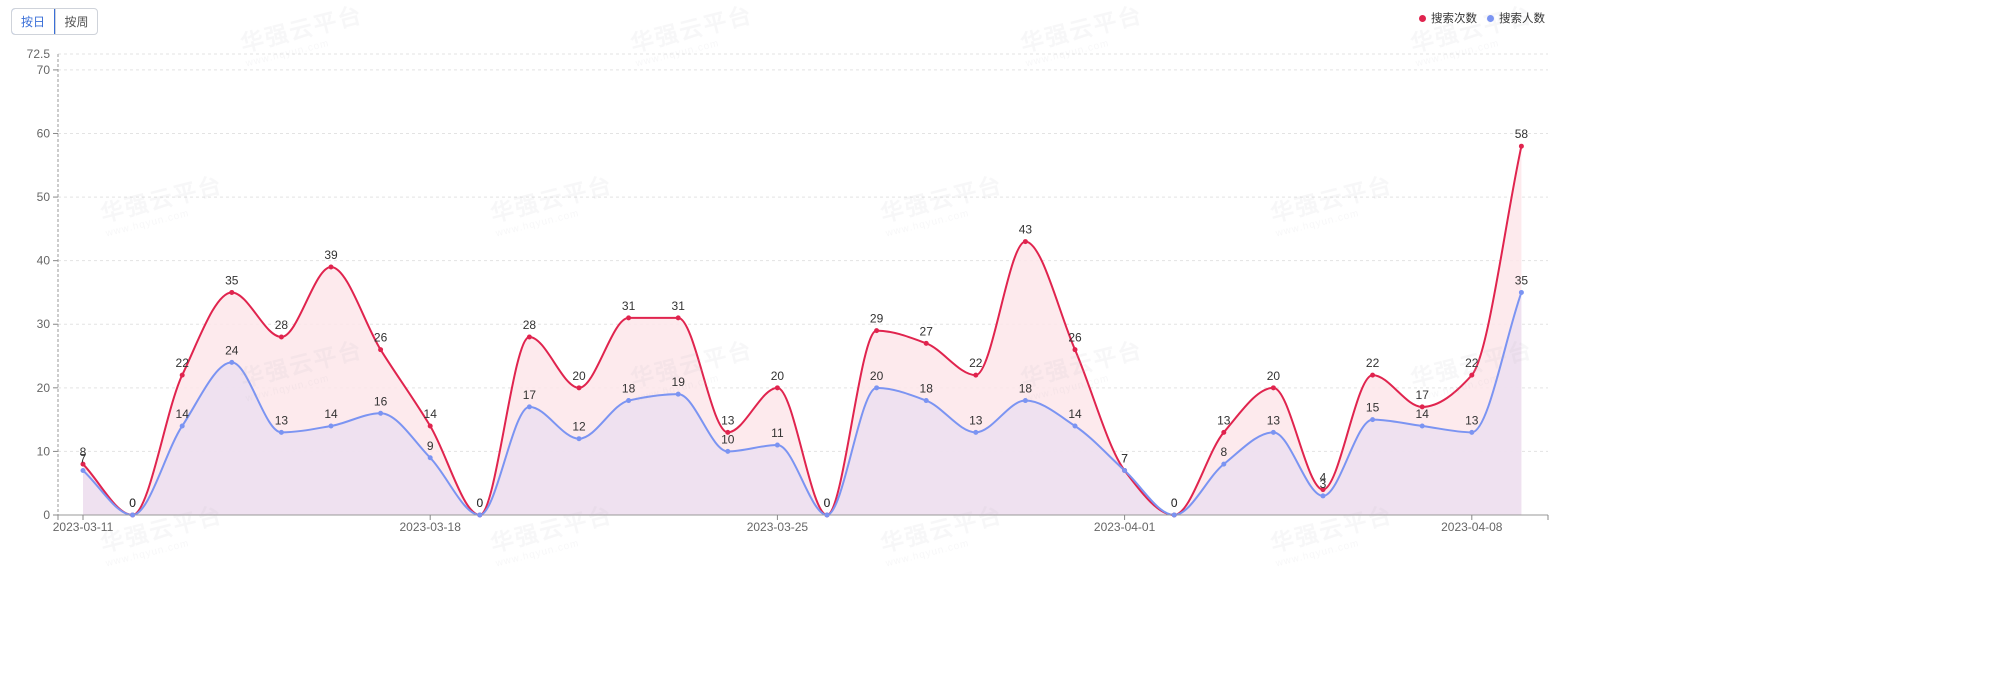  I want to click on by-day-button: 按日, so click(33, 21).